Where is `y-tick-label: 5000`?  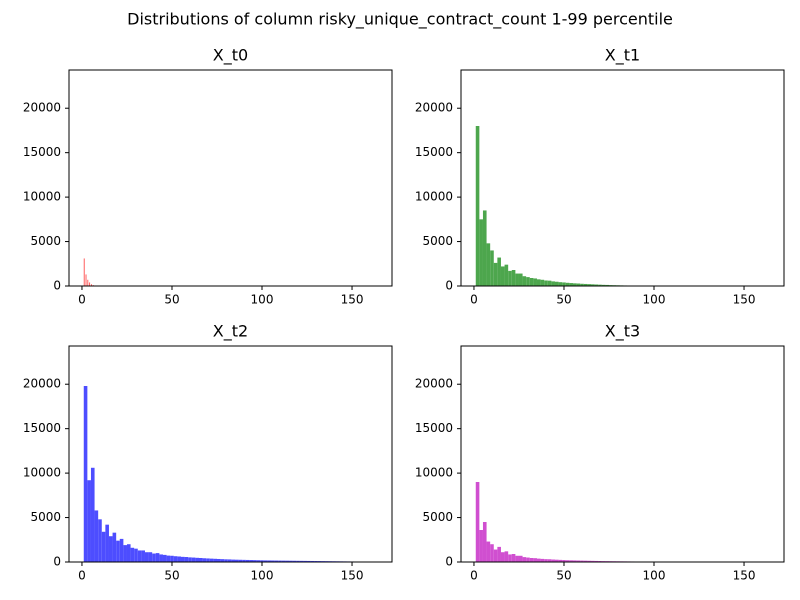 y-tick-label: 5000 is located at coordinates (437, 517).